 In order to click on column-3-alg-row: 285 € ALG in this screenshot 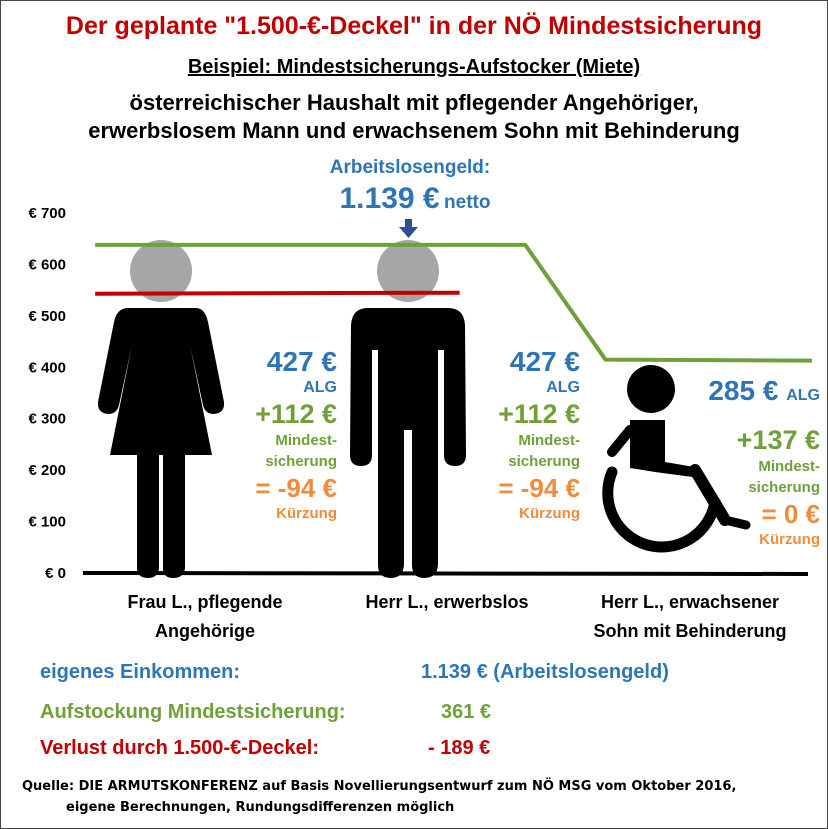, I will do `click(764, 393)`.